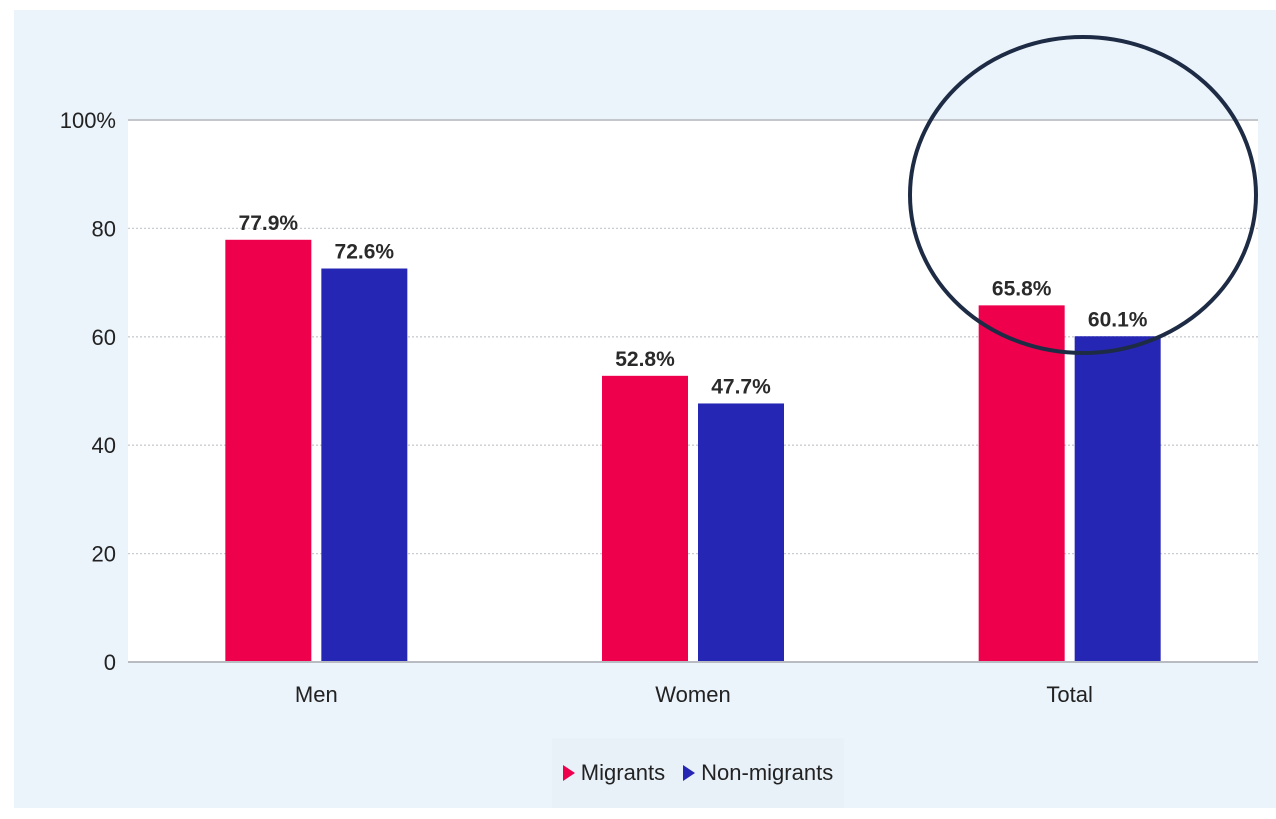  I want to click on y-tick-label: 40, so click(104, 445).